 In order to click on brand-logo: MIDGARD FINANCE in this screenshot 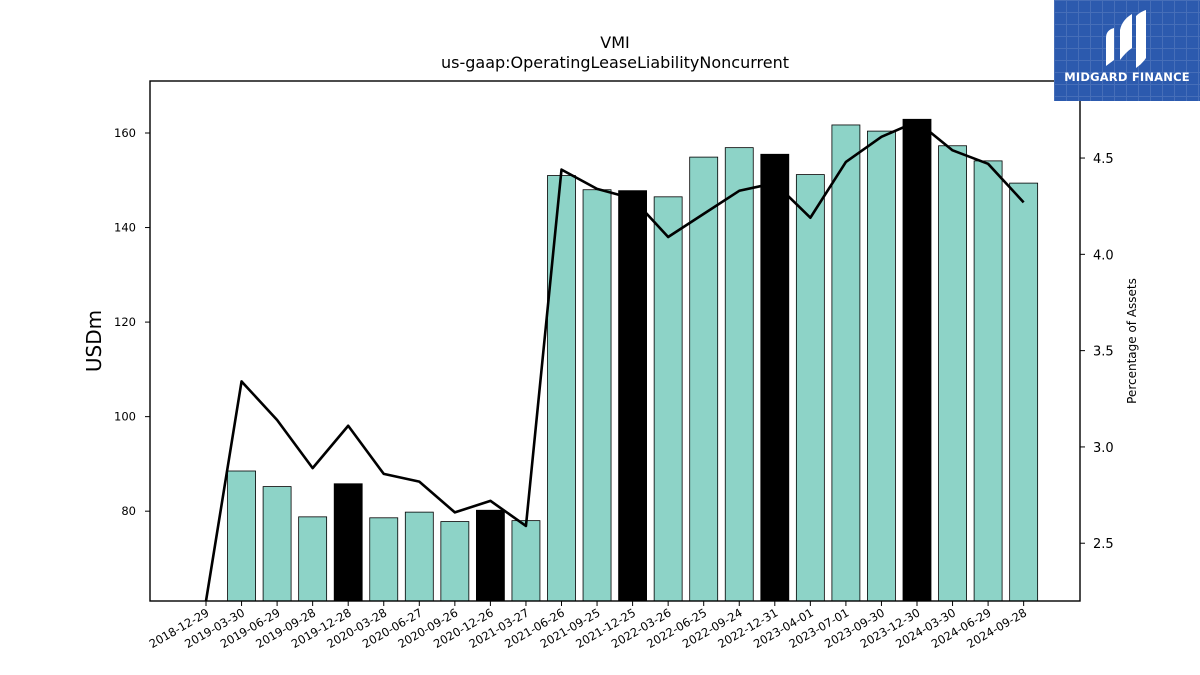, I will do `click(1127, 50)`.